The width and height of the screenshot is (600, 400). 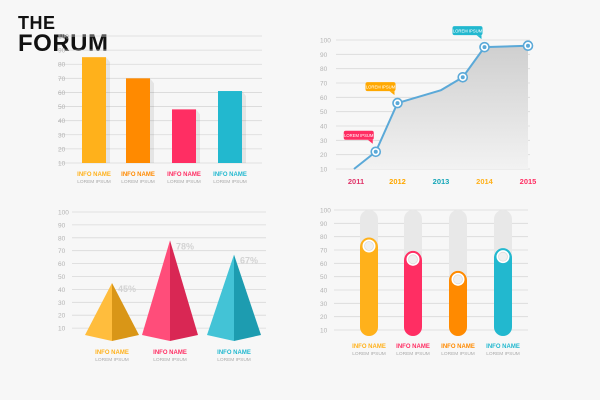 I want to click on bar-chart-ytick-label: 70, so click(x=62, y=79).